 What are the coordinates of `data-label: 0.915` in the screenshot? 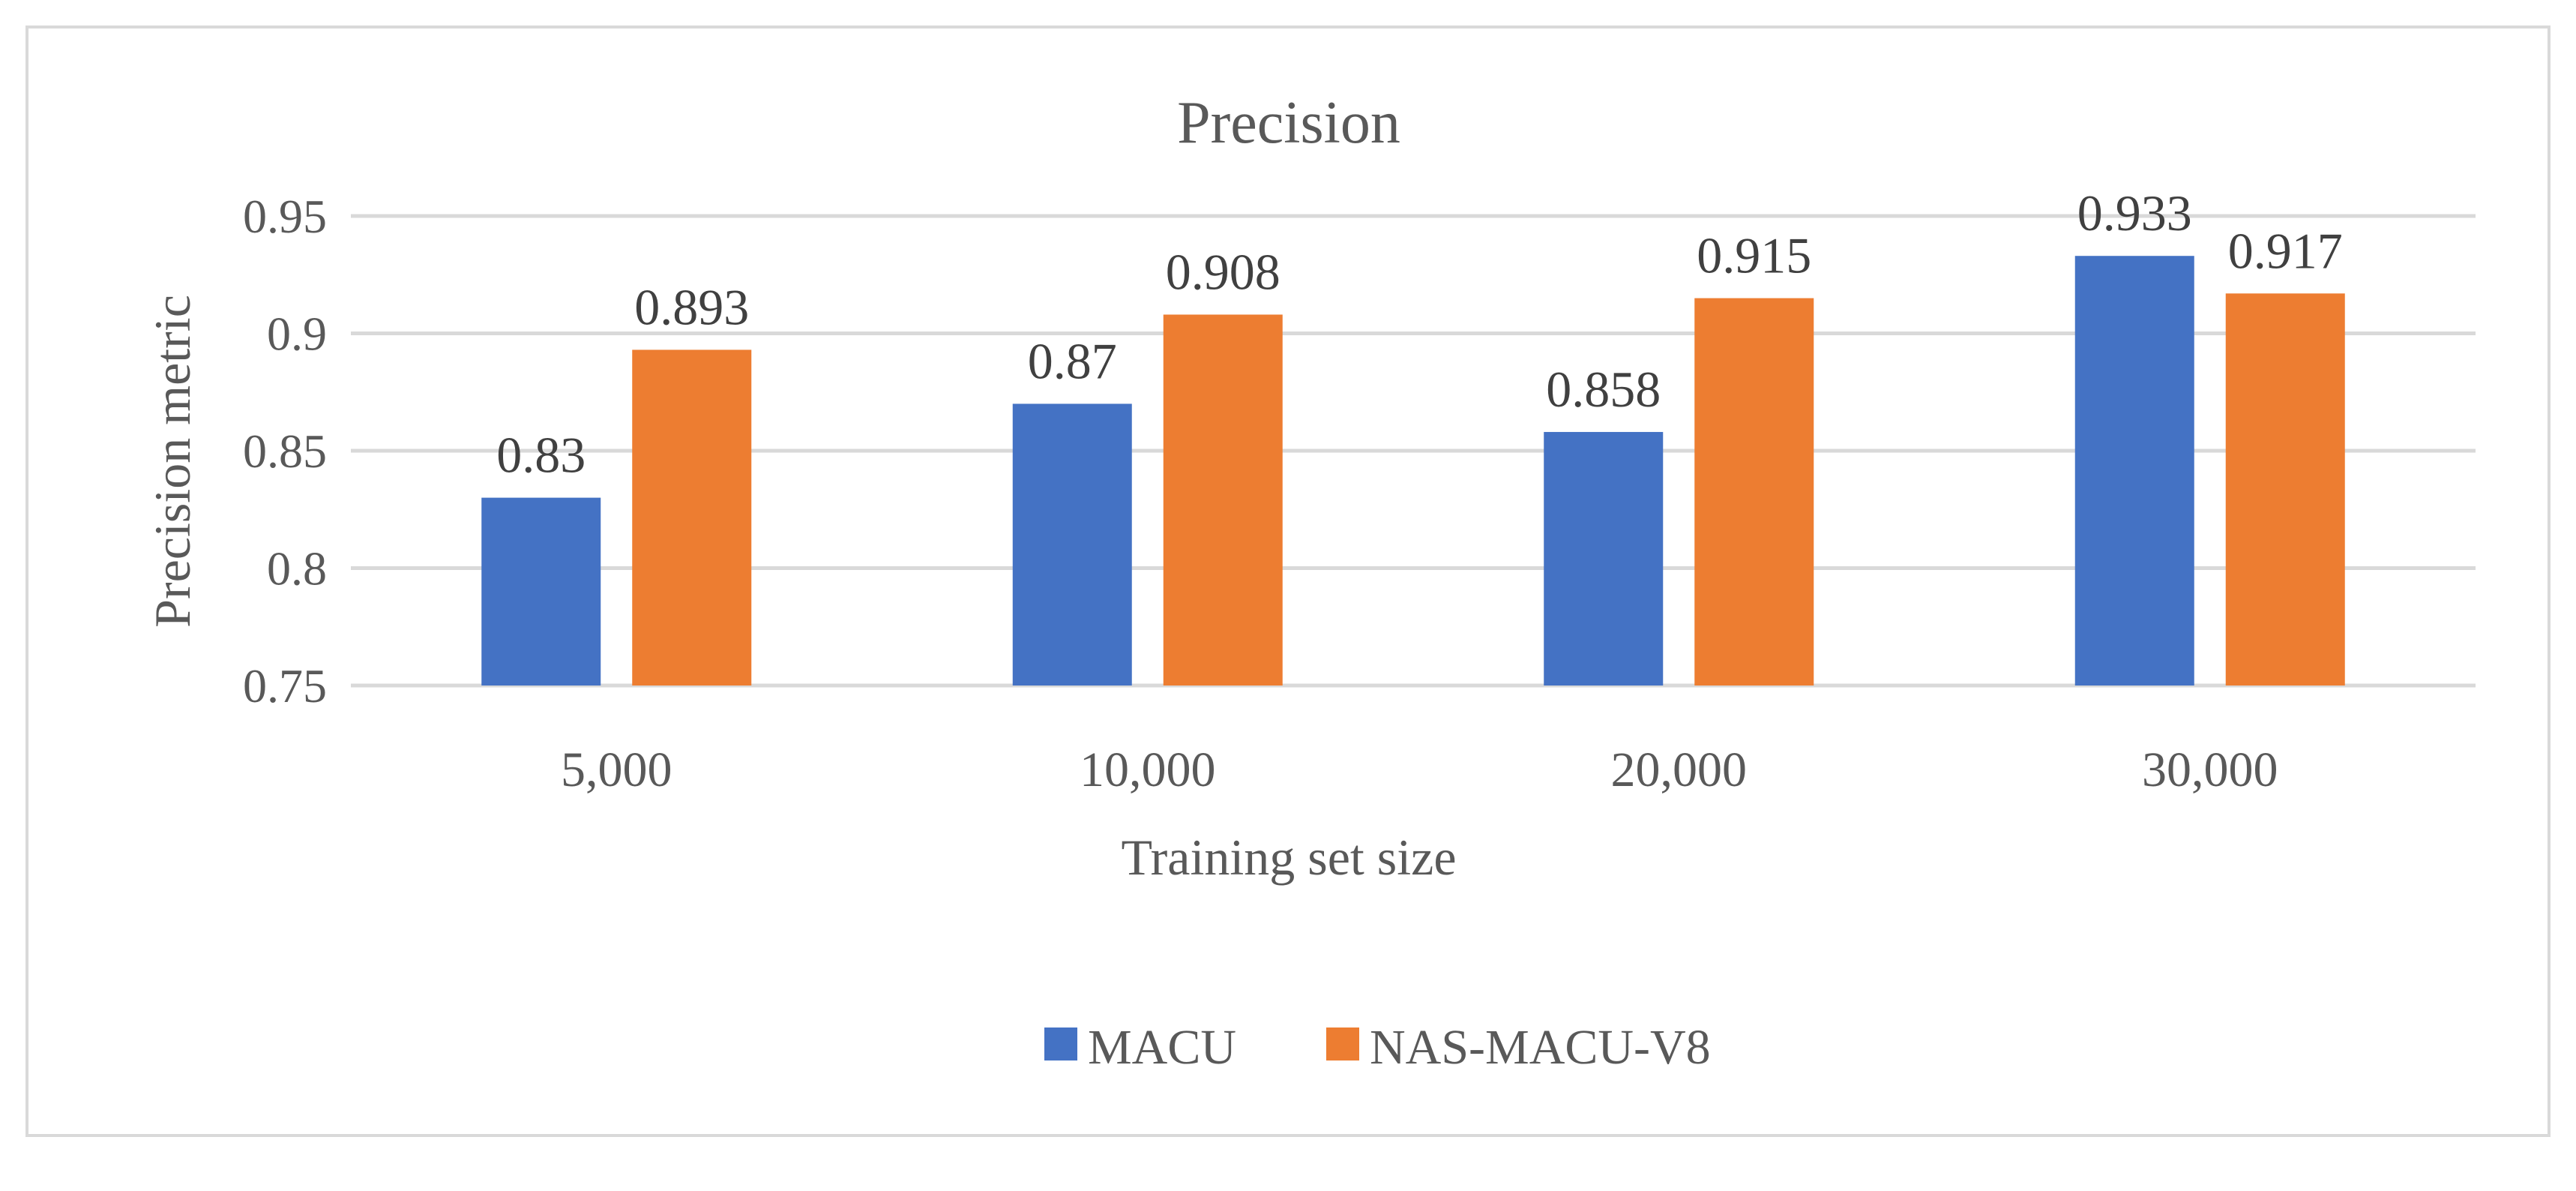 It's located at (1754, 255).